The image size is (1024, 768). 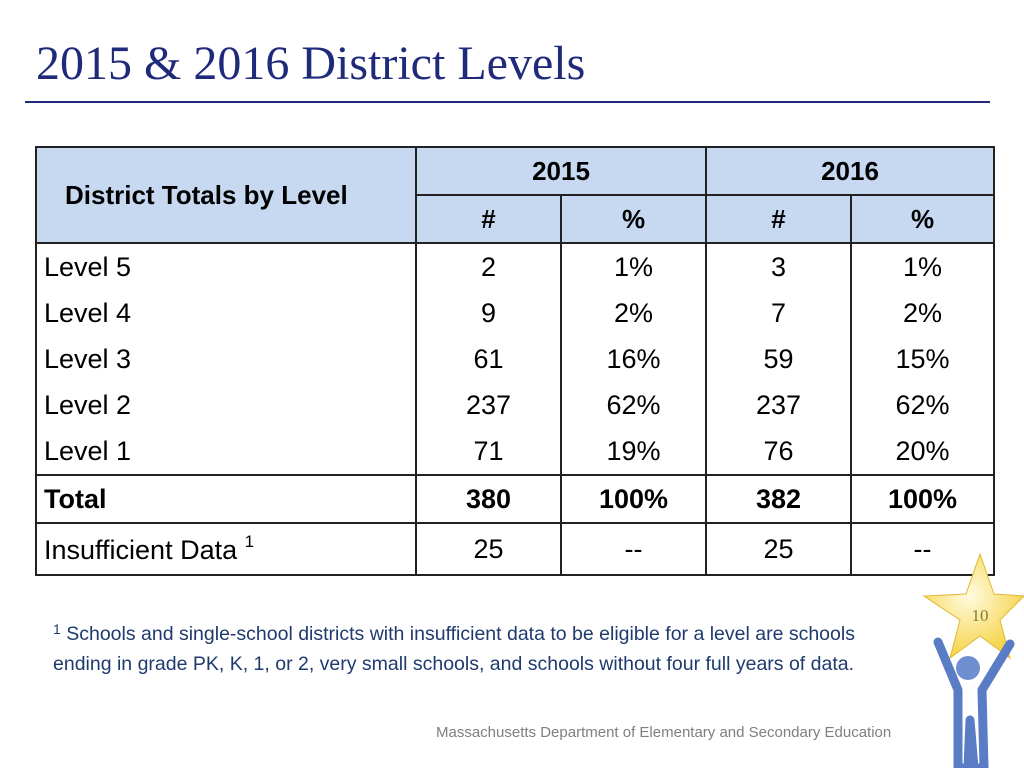 What do you see at coordinates (226, 195) in the screenshot?
I see `row-label-header: District Totals by Level` at bounding box center [226, 195].